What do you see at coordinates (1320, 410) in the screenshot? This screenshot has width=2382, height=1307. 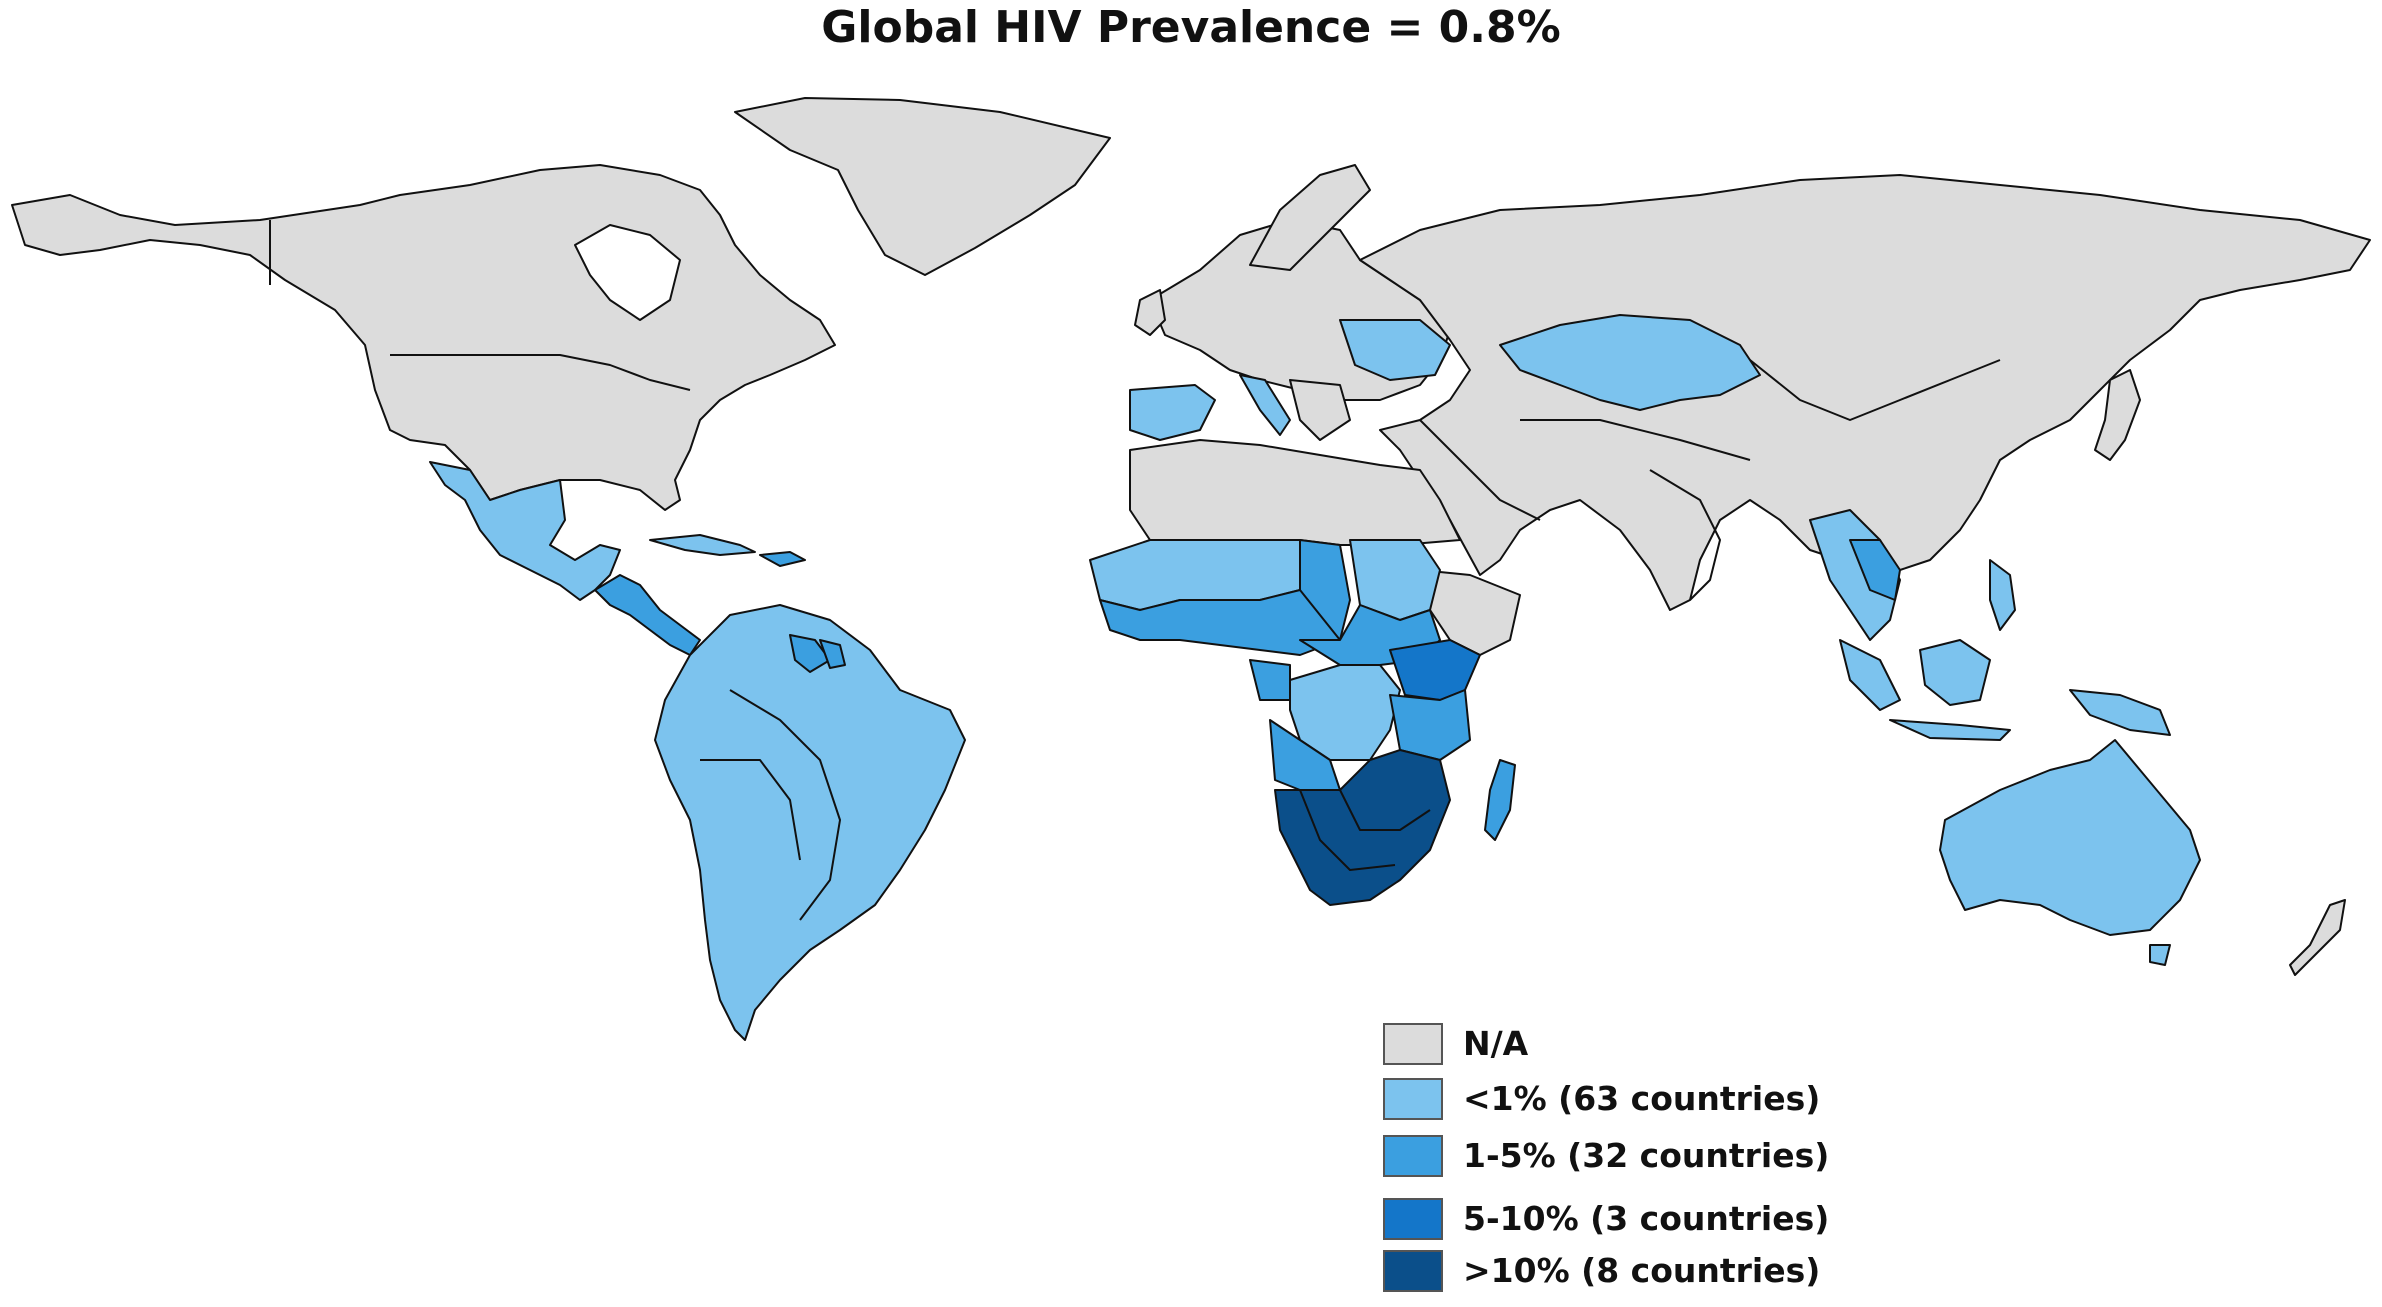 I see `region-balkans` at bounding box center [1320, 410].